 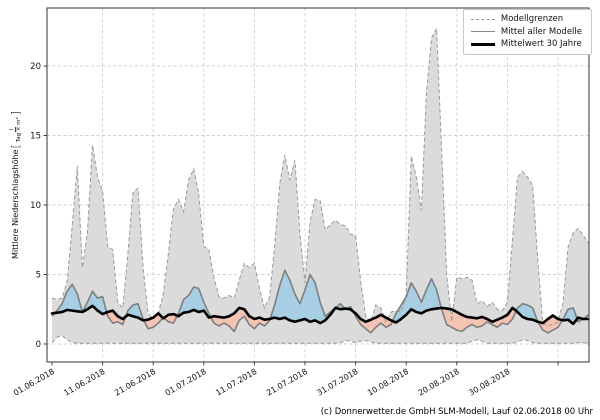 I want to click on y-tick-label: 10, so click(x=35, y=206).